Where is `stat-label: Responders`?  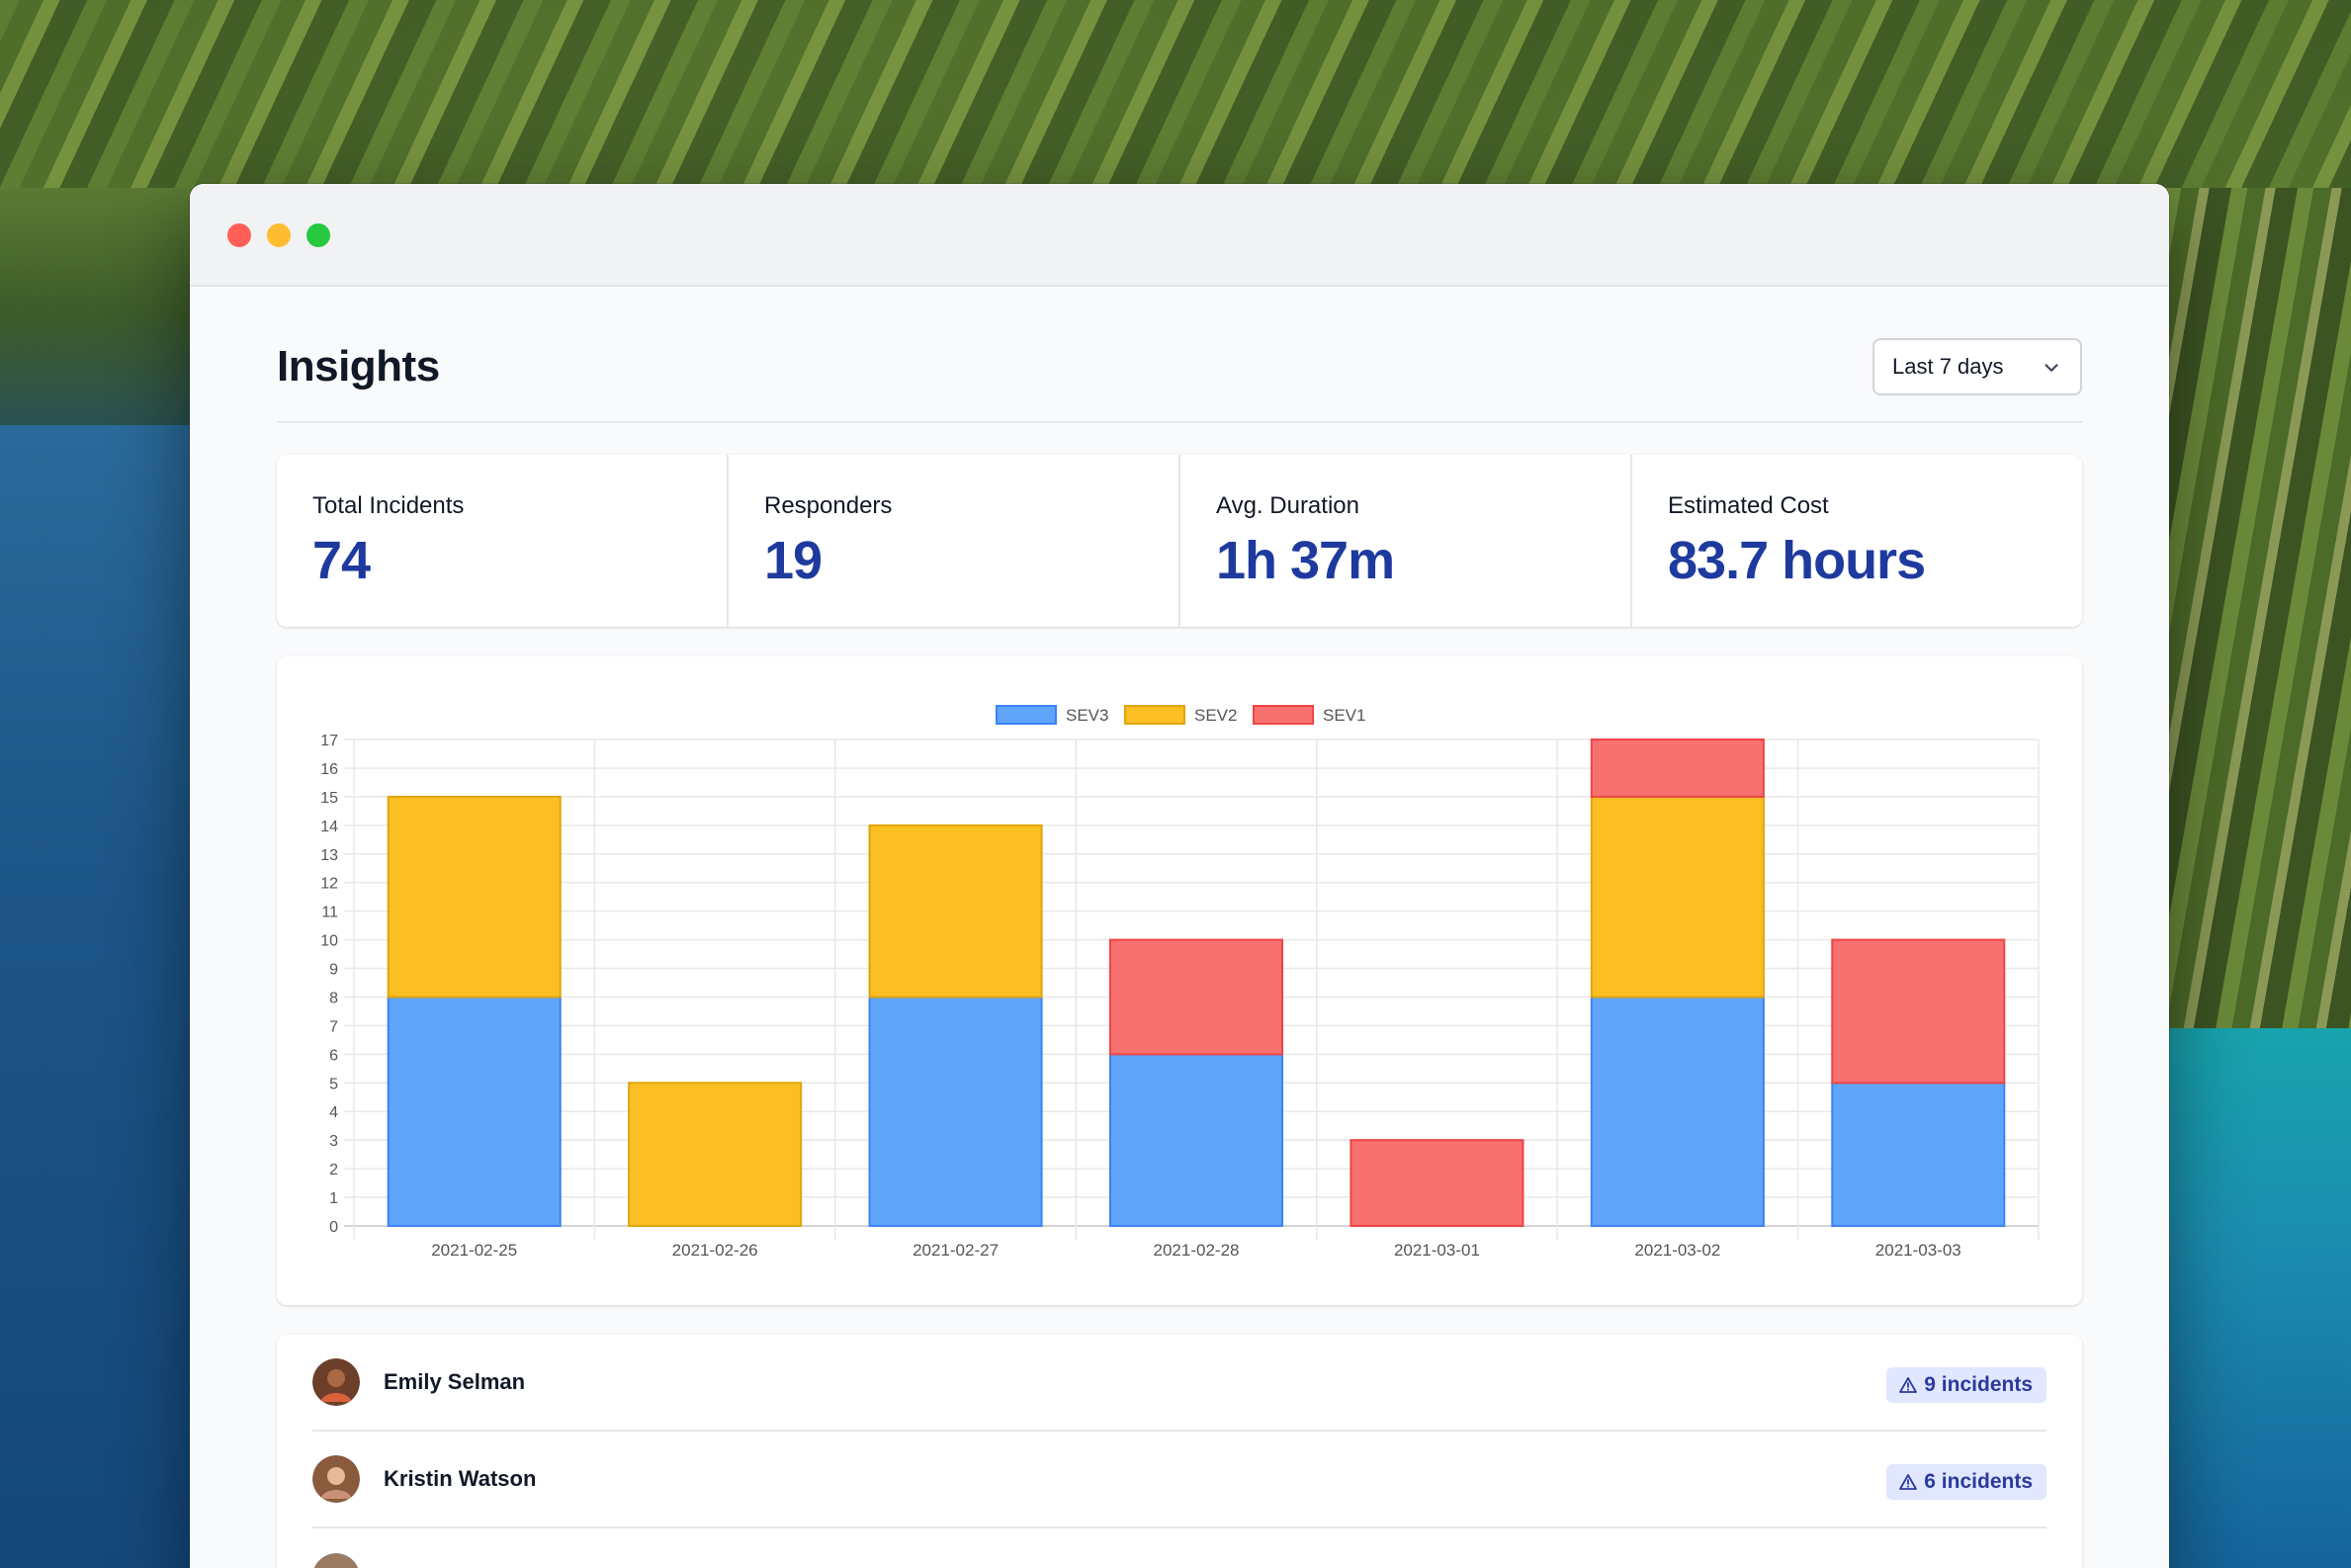 stat-label: Responders is located at coordinates (828, 505).